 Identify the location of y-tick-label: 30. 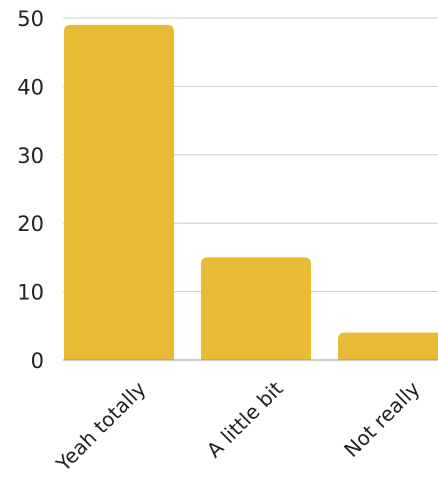
(30, 156).